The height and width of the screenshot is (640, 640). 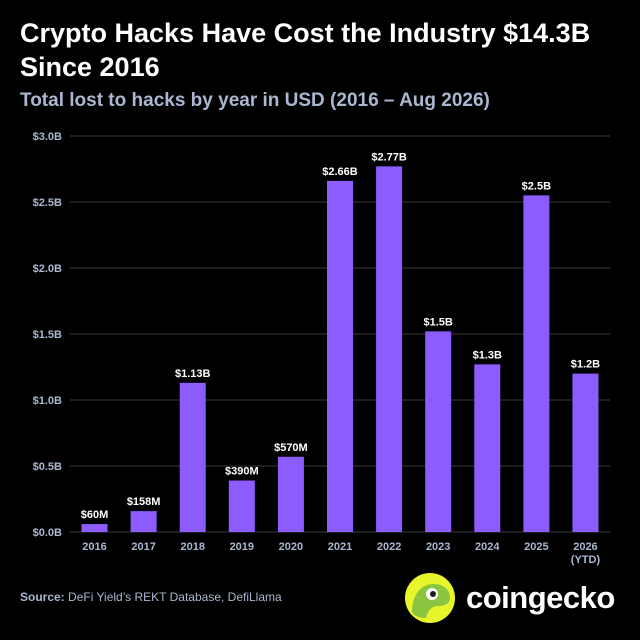 I want to click on x-tick-label: 2017, so click(x=143, y=547).